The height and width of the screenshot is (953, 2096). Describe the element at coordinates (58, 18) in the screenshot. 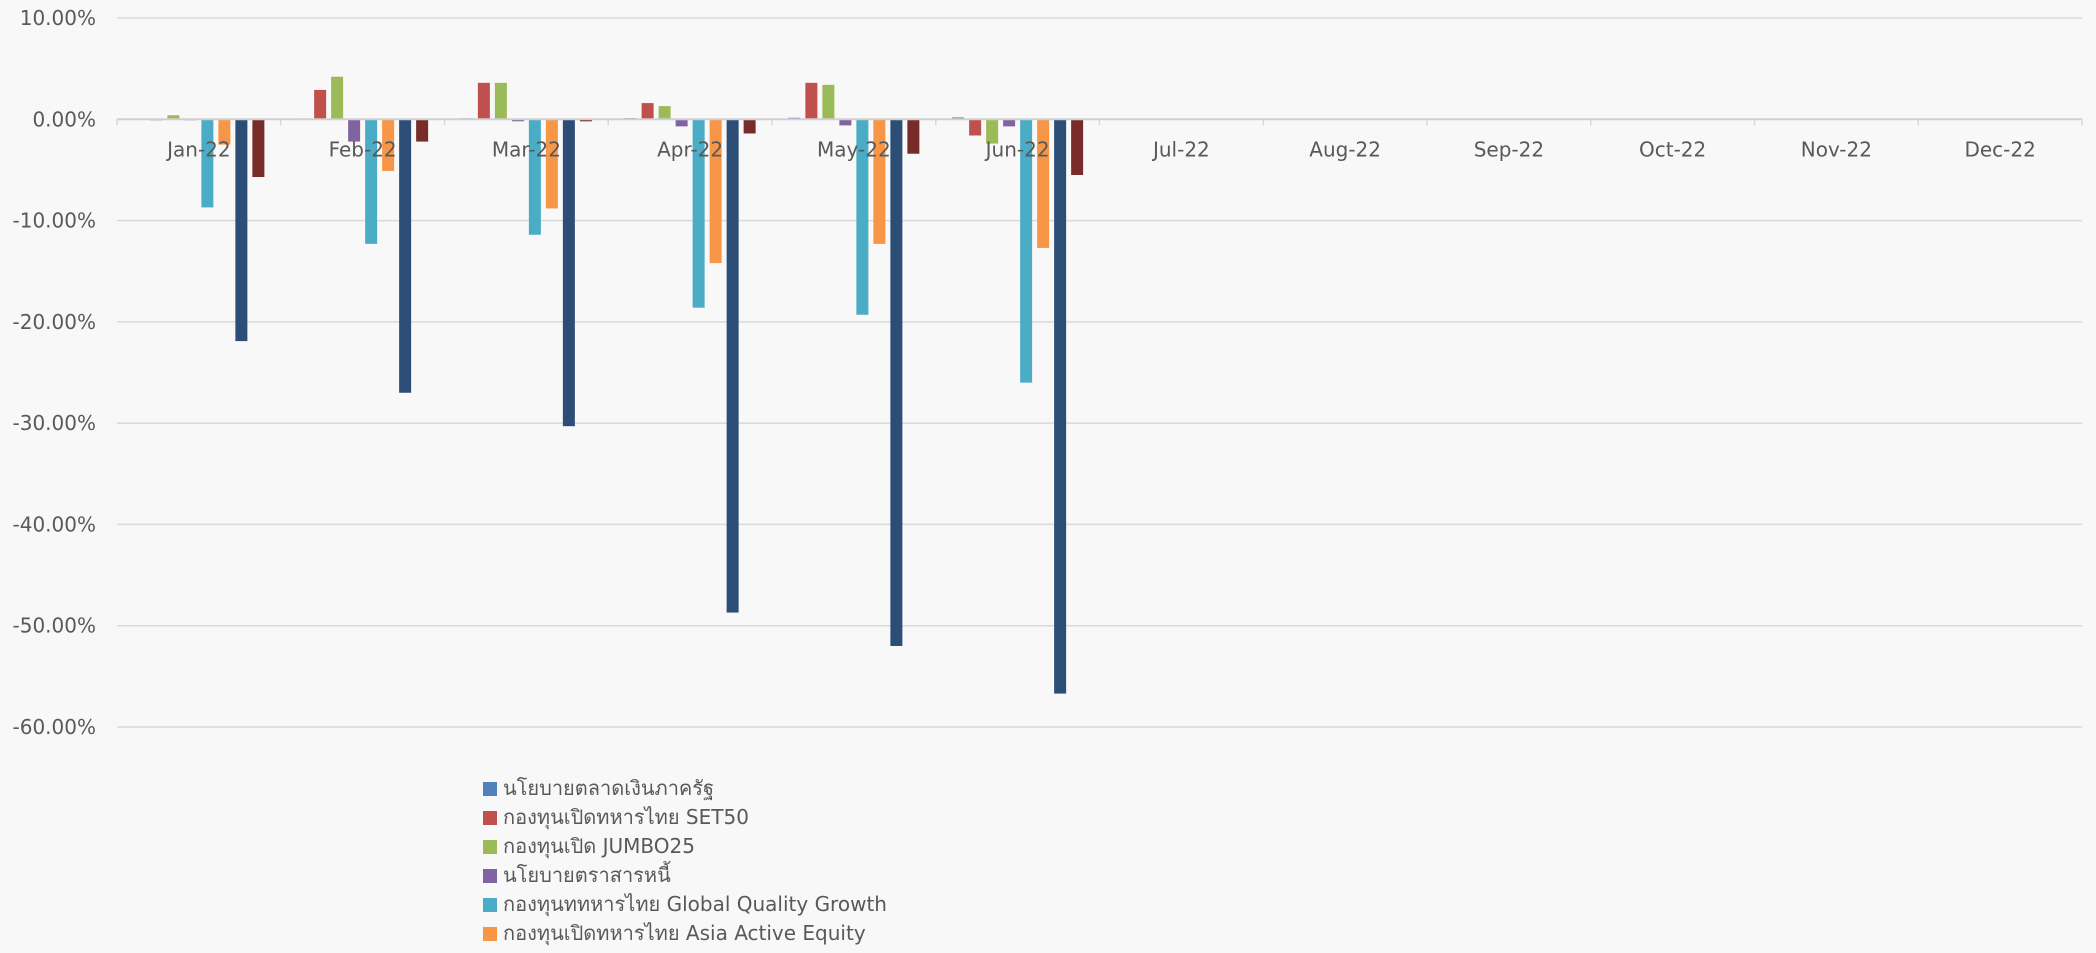

I see `y-tick-label: 10.00%` at that location.